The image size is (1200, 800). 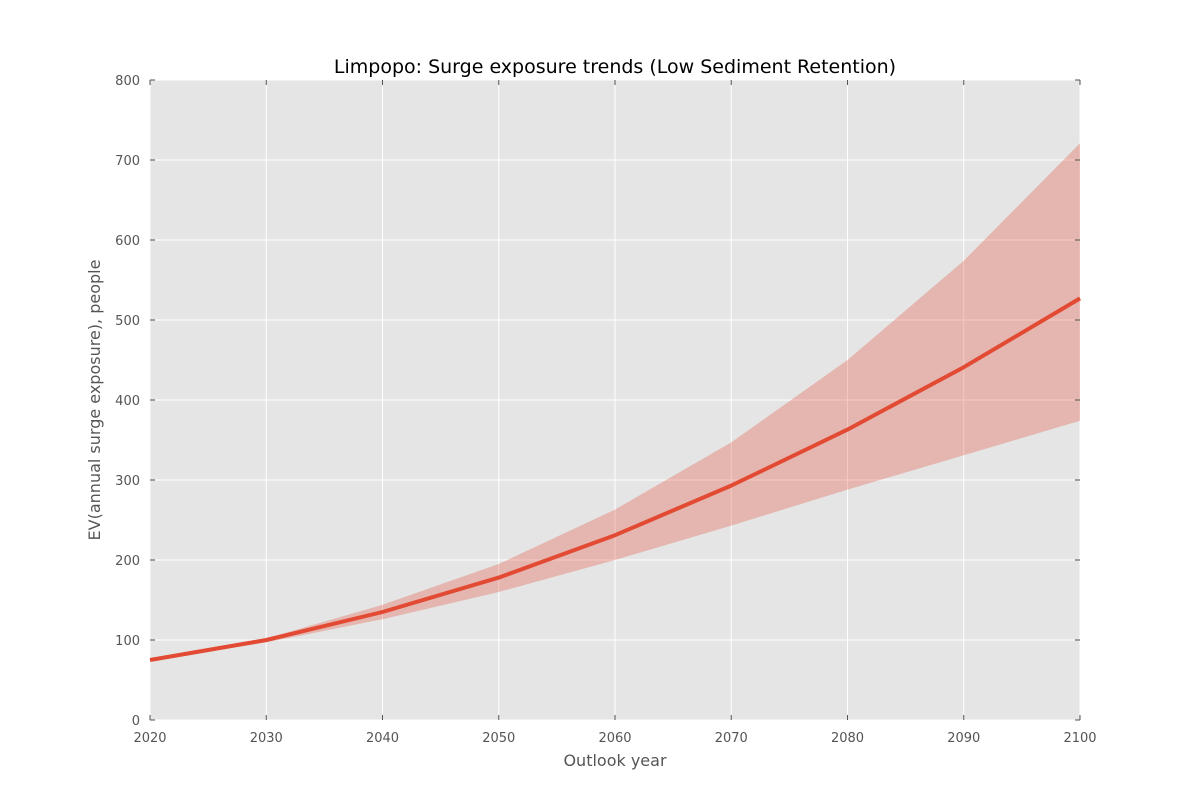 I want to click on y-tick-label: 800, so click(x=127, y=81).